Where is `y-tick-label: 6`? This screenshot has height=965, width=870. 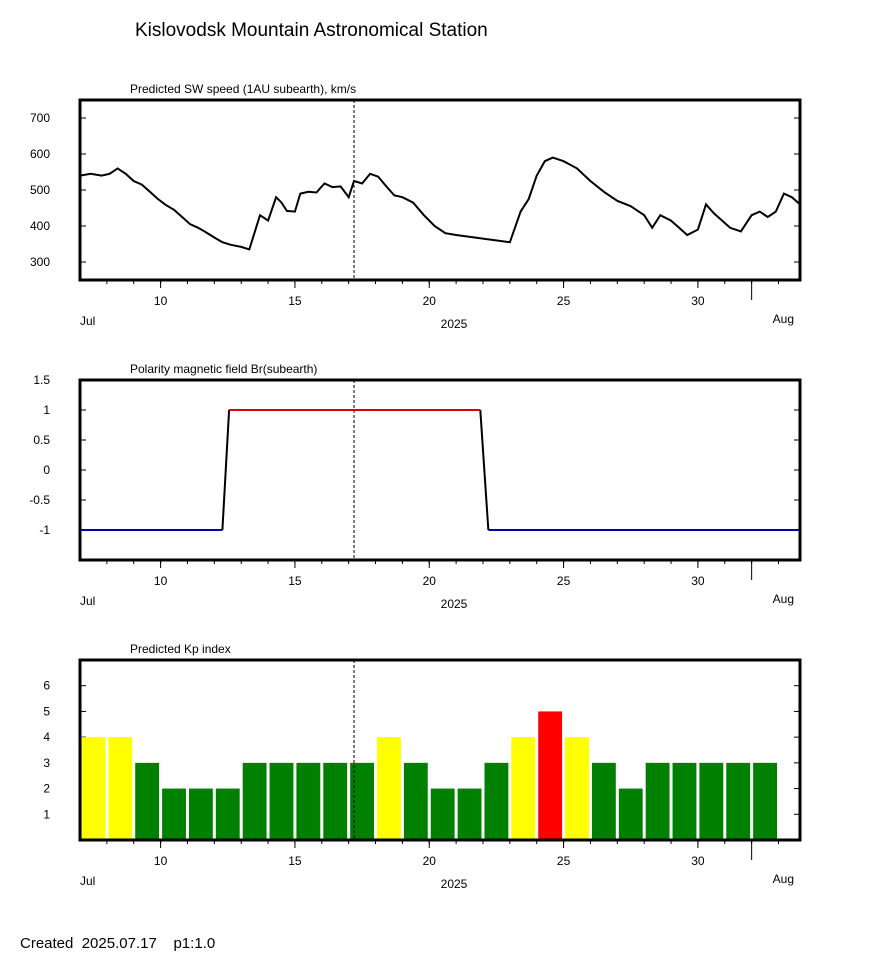
y-tick-label: 6 is located at coordinates (46, 686).